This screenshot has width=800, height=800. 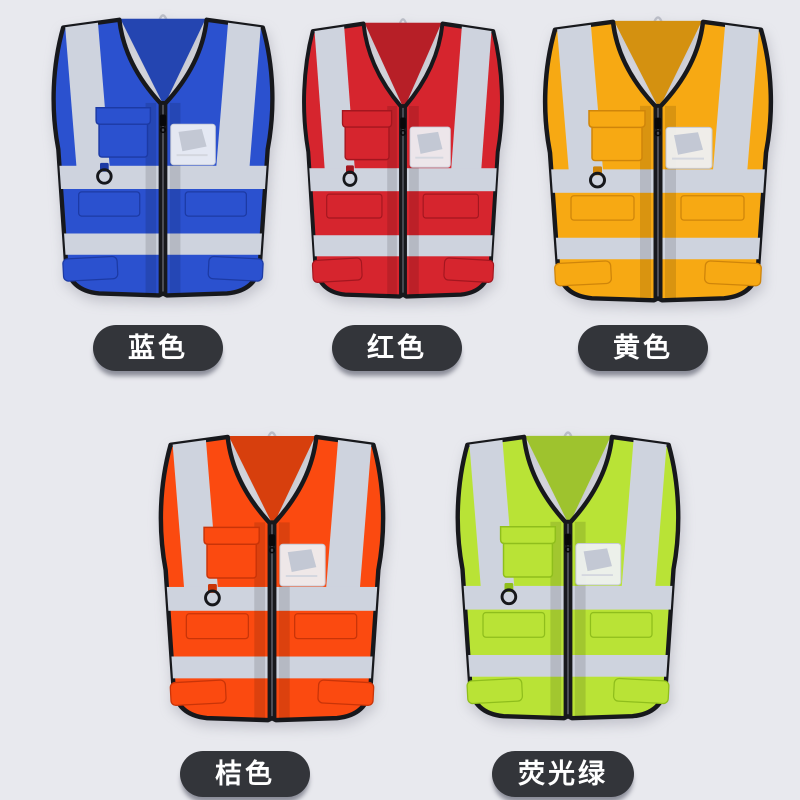 I want to click on color-label-red: 红色, so click(x=397, y=348).